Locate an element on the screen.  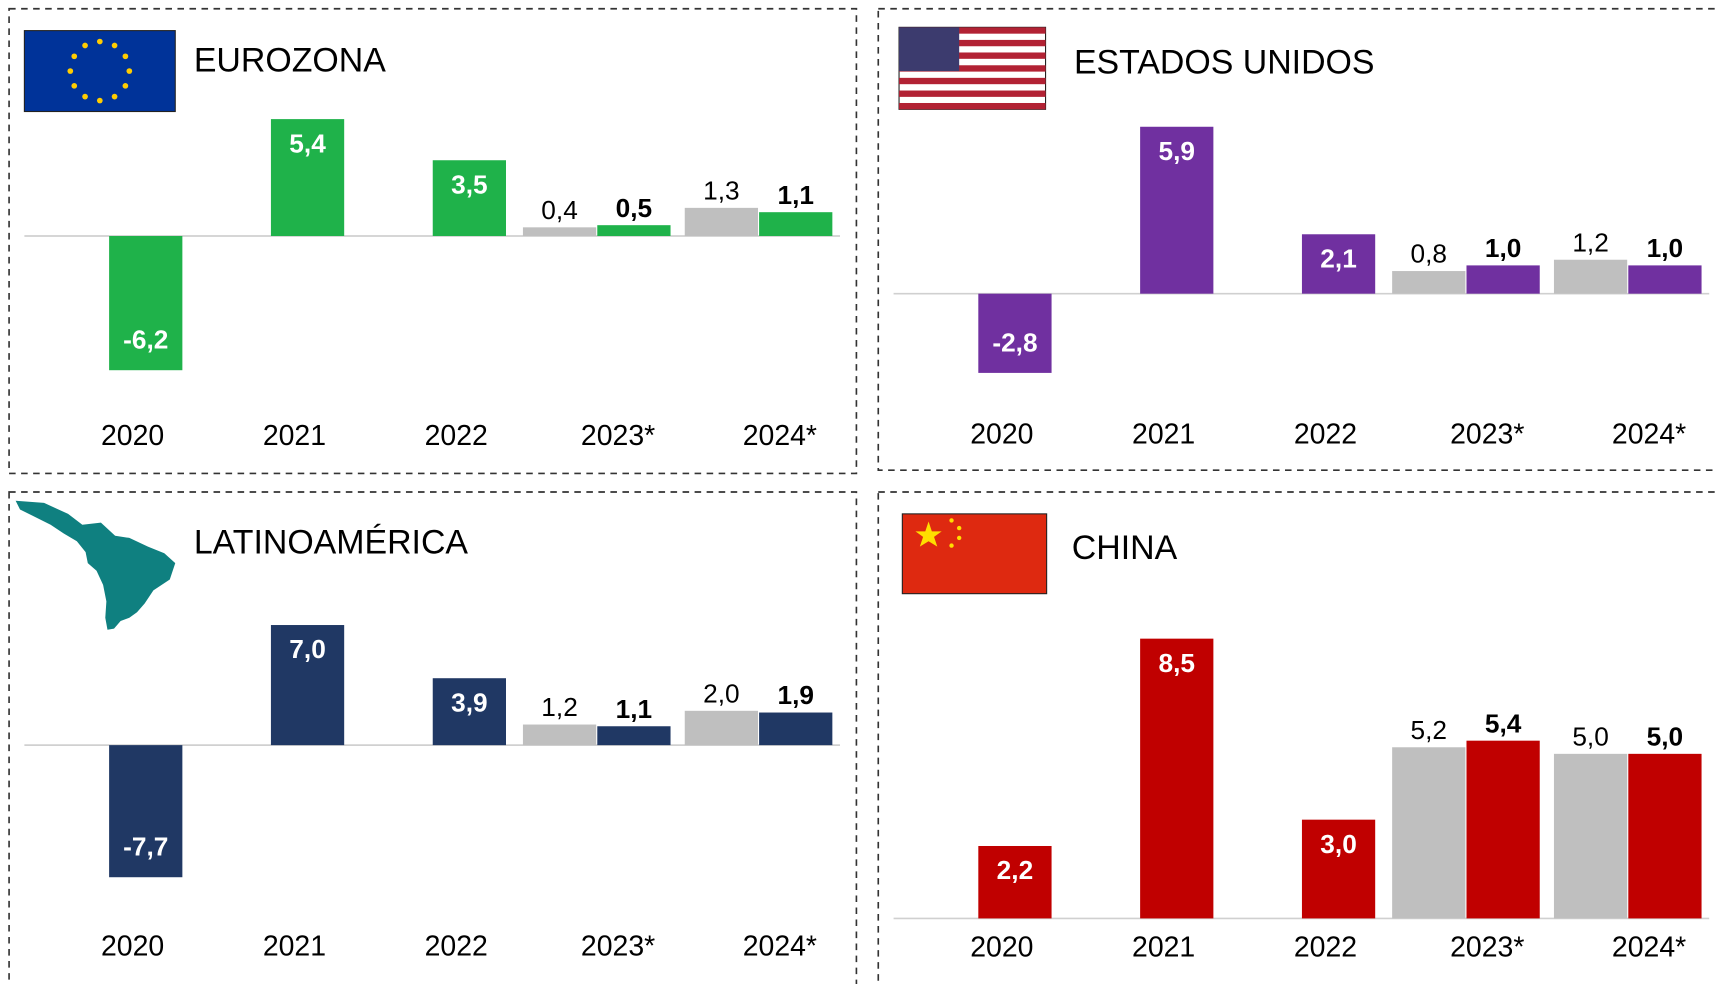
value-label: -2,8 is located at coordinates (1014, 342).